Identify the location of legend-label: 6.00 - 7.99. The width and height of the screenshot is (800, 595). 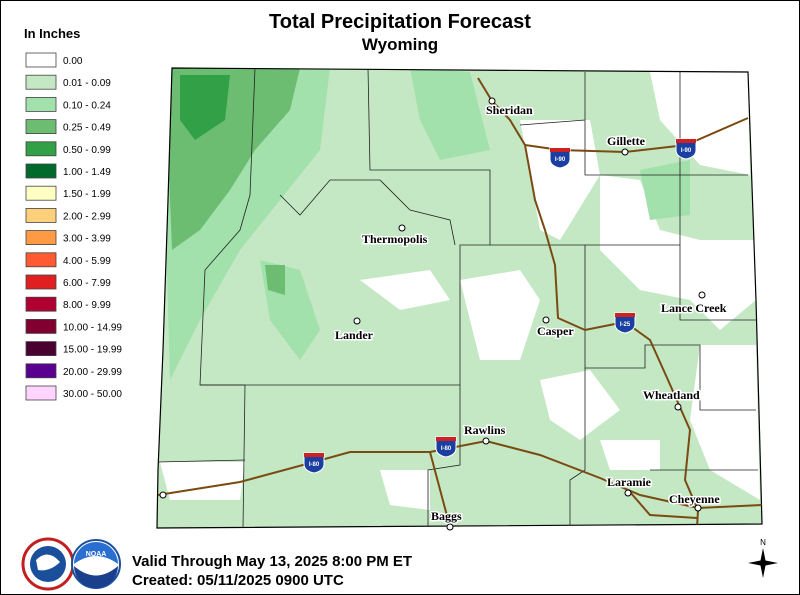
(87, 283).